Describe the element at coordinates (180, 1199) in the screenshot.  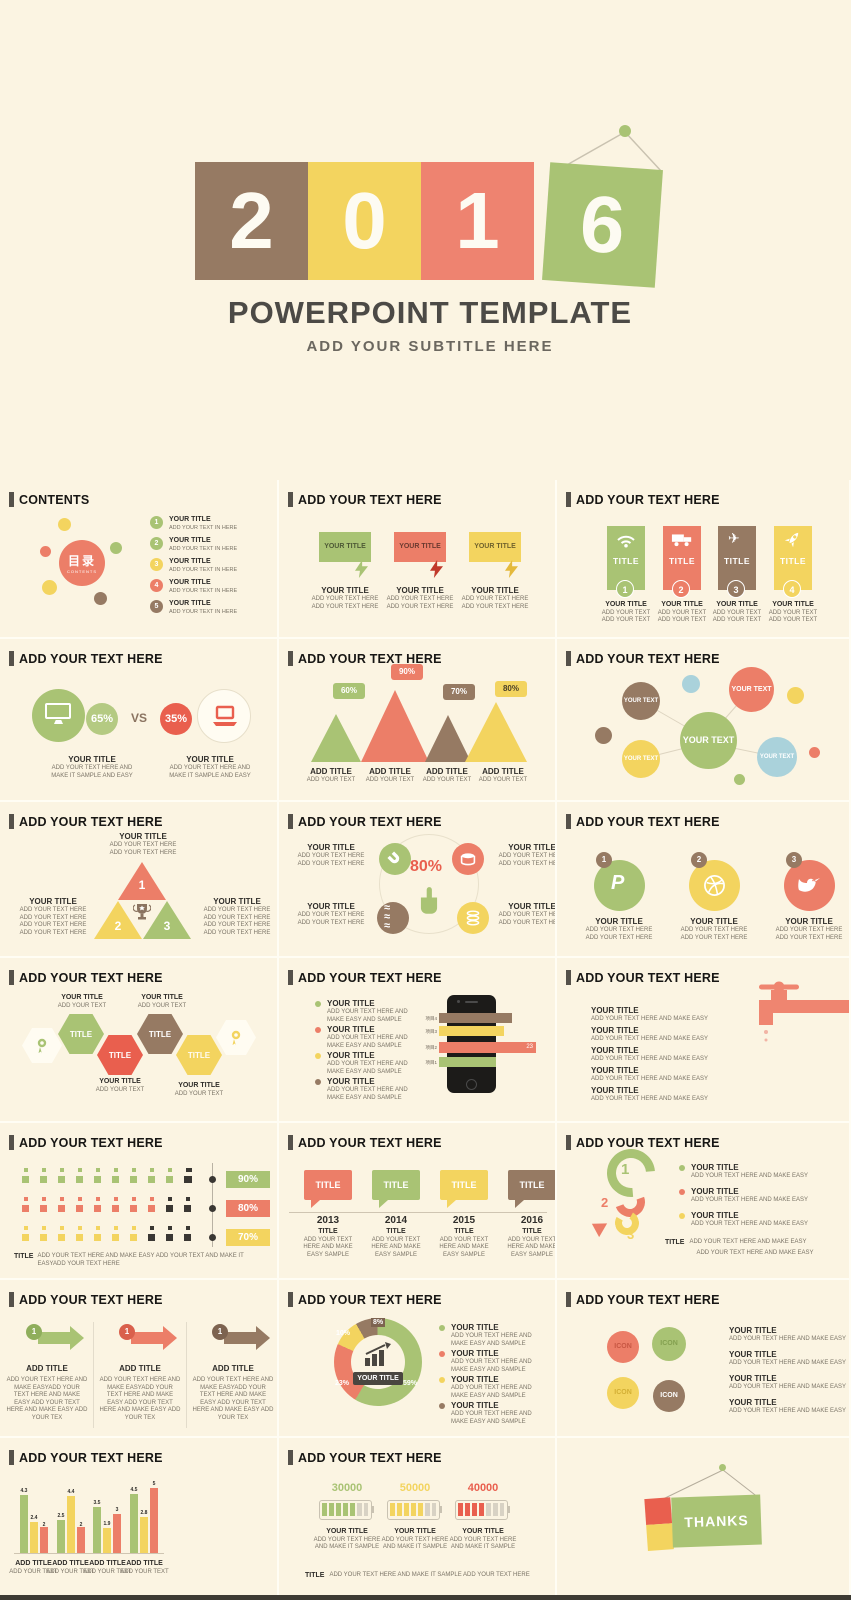
I see `dot-row-small-dark` at that location.